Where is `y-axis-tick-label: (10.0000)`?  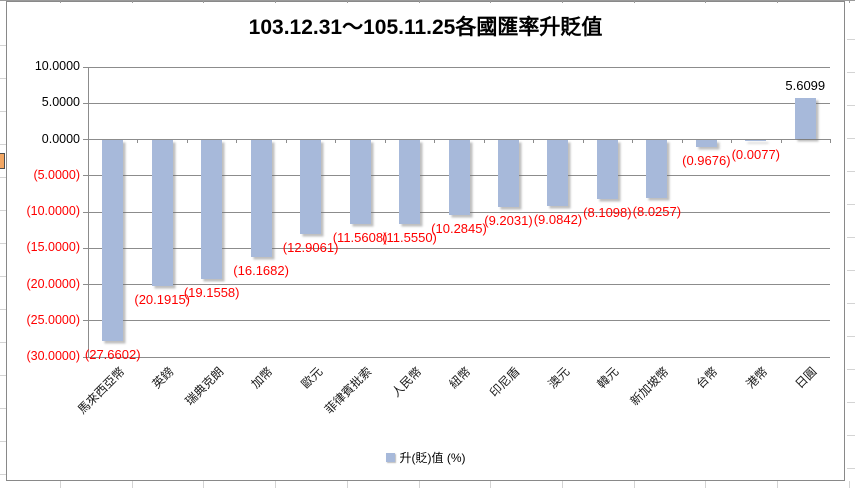 y-axis-tick-label: (10.0000) is located at coordinates (53, 211).